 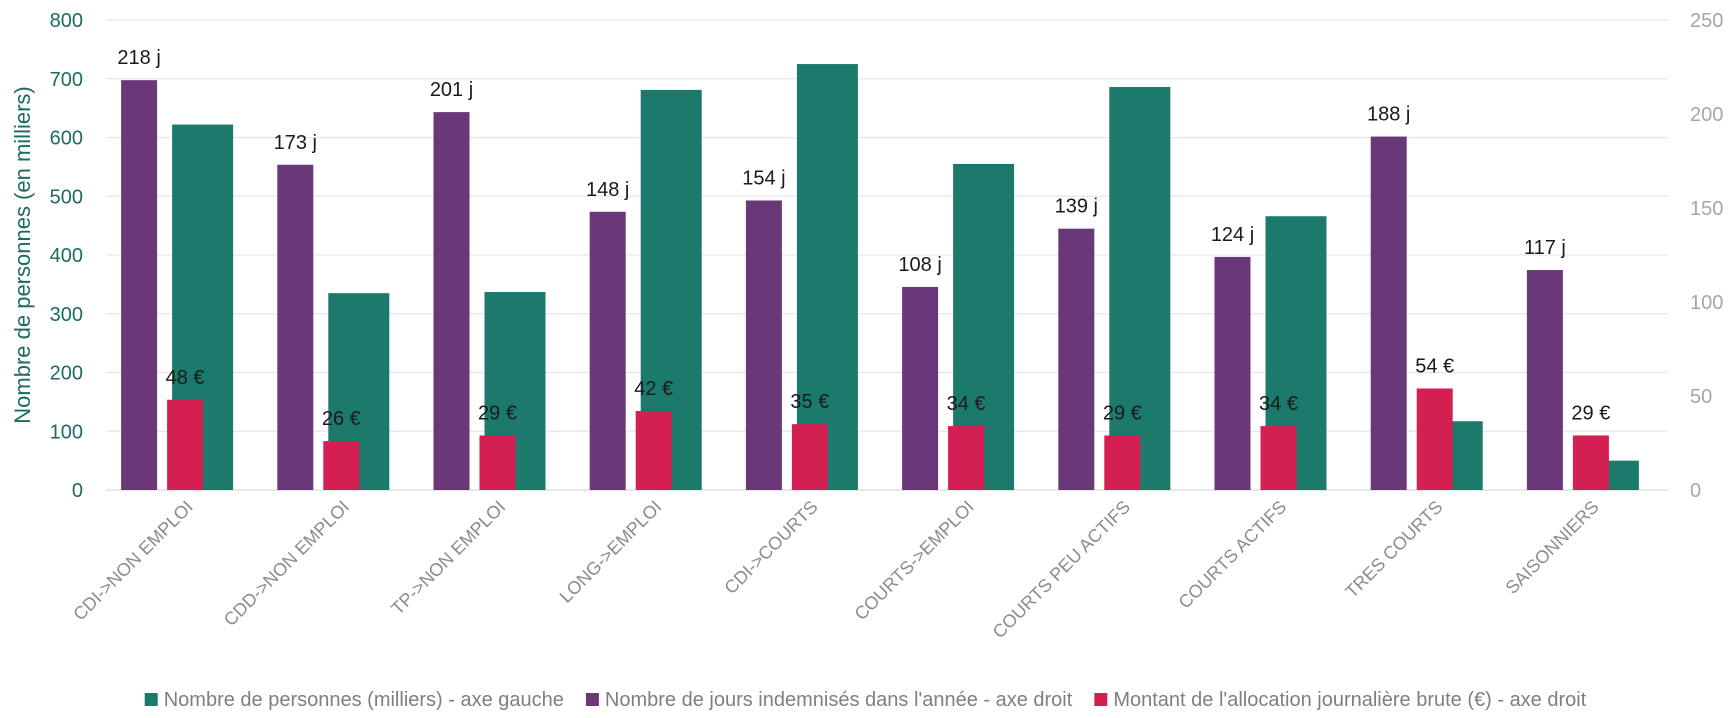 I want to click on x-tick-label: TP->NON EMPLOI, so click(x=448, y=558).